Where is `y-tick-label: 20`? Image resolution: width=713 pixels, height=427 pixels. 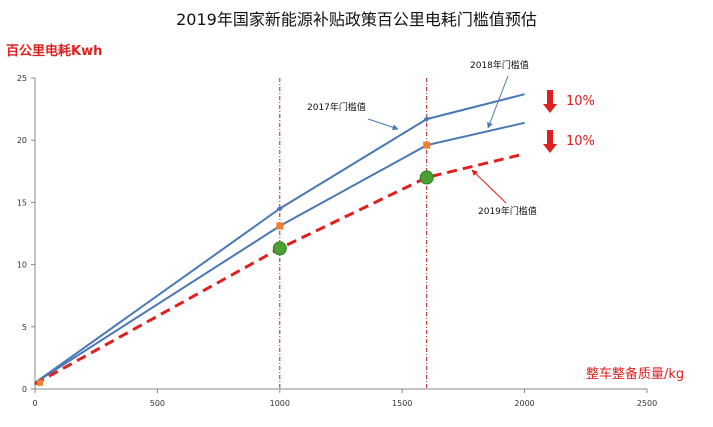
y-tick-label: 20 is located at coordinates (22, 140).